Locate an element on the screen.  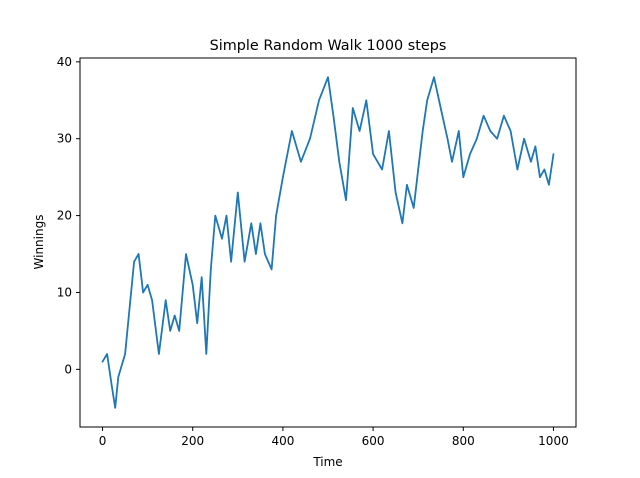
y-tick-label: 10 is located at coordinates (64, 292).